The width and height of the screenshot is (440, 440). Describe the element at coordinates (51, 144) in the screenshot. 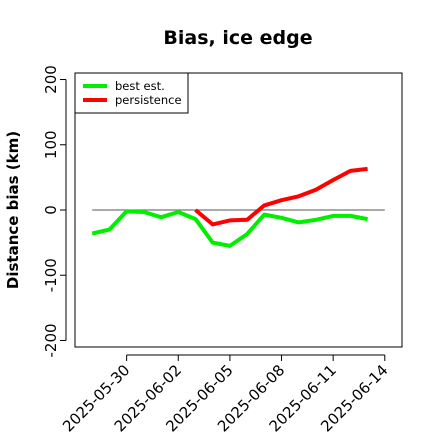

I see `y-tick-label: 100` at that location.